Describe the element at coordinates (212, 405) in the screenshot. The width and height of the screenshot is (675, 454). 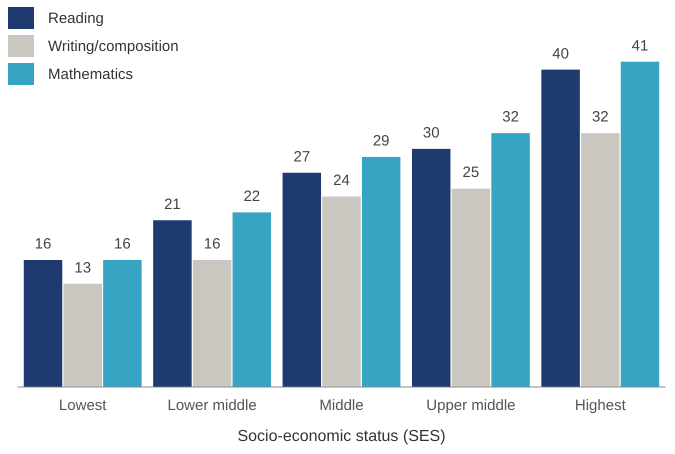
I see `x-tick-label: Lower middle` at that location.